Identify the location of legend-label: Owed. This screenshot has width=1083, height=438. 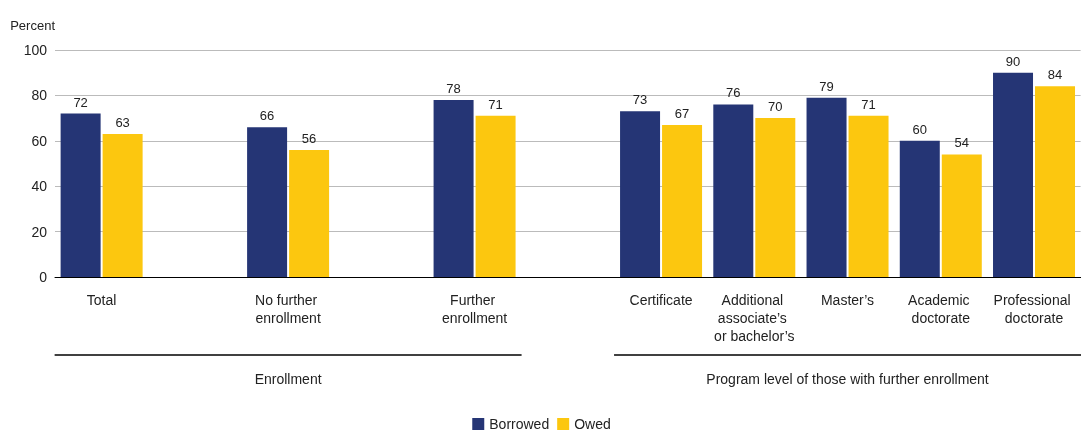
(592, 424).